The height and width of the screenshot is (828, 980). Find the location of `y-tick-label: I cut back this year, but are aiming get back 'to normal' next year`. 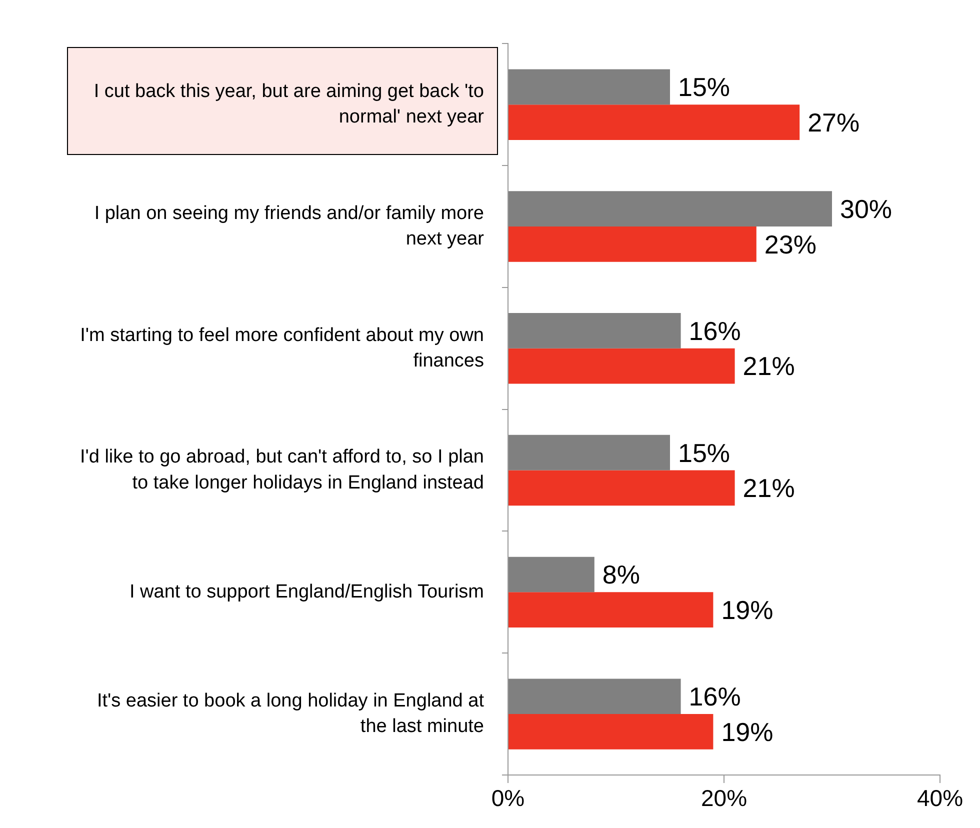

y-tick-label: I cut back this year, but are aiming get back 'to normal' next year is located at coordinates (289, 104).